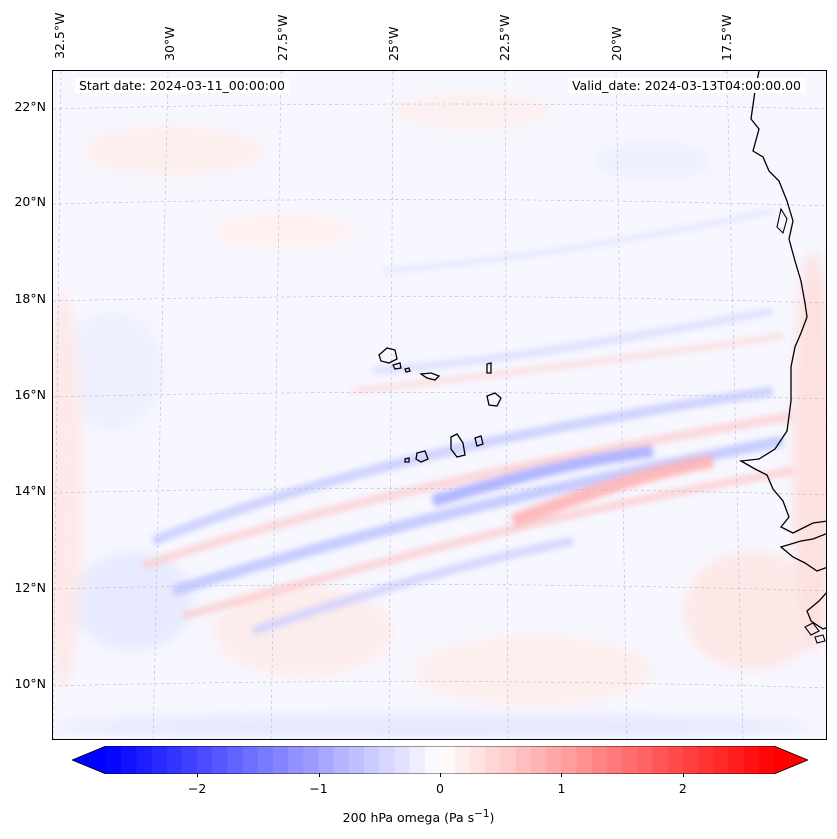  What do you see at coordinates (494, 399) in the screenshot?
I see `island-boa-vista` at bounding box center [494, 399].